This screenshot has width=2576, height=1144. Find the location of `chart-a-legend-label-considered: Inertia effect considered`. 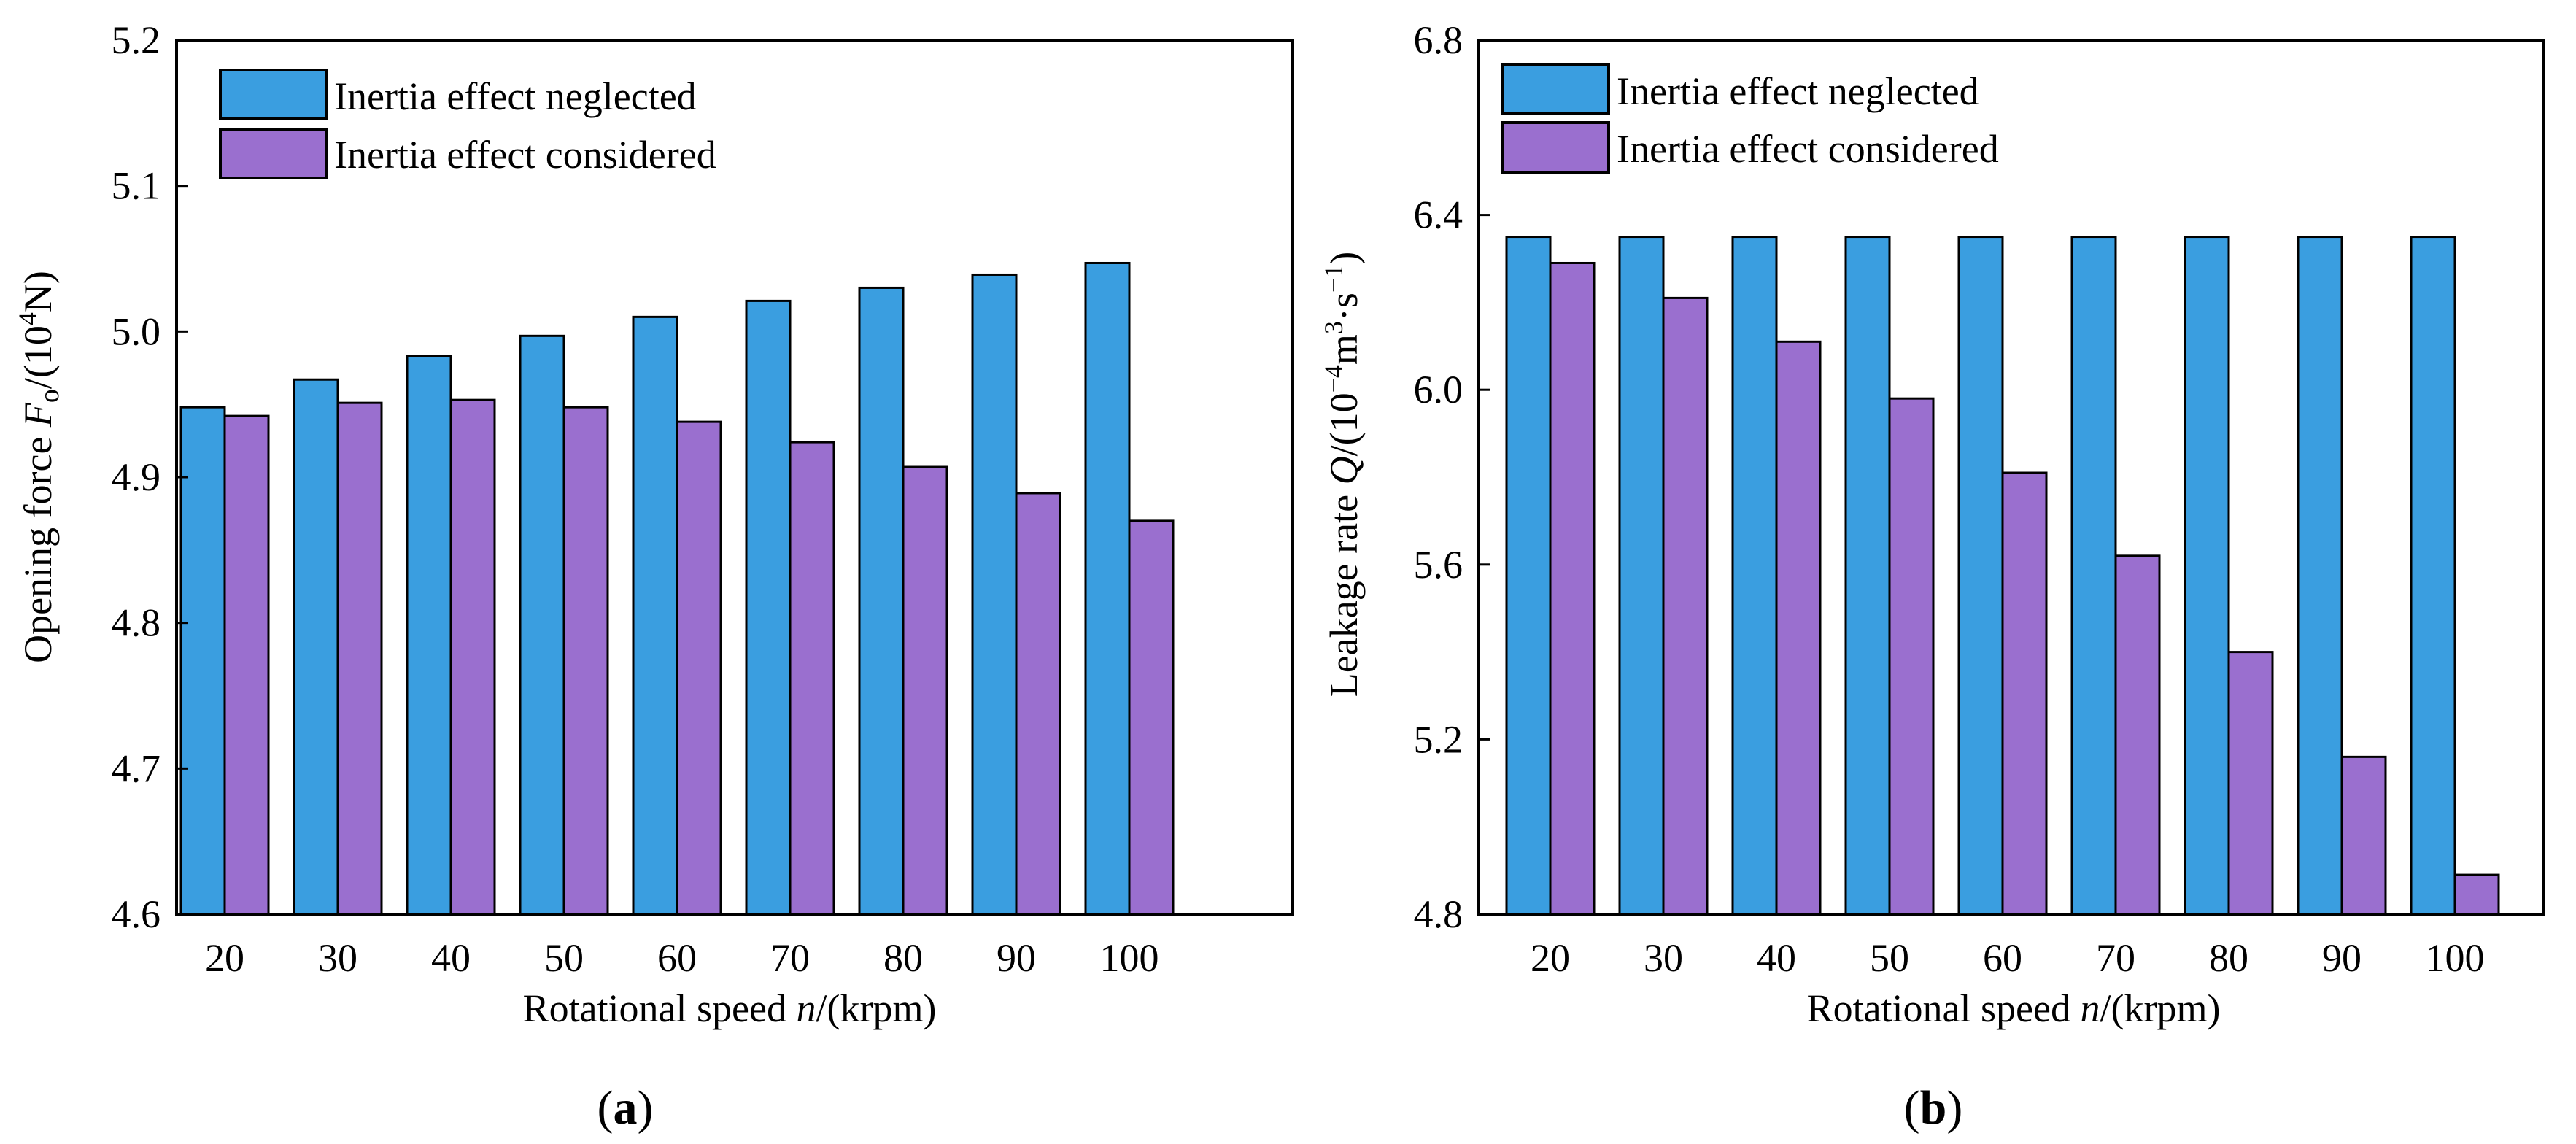

chart-a-legend-label-considered: Inertia effect considered is located at coordinates (525, 155).